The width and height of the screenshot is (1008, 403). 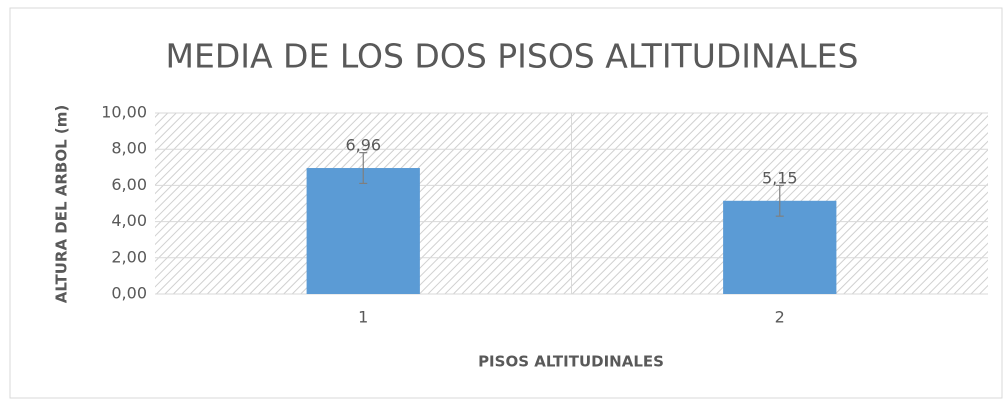 I want to click on x-tick-label: 1, so click(x=363, y=317).